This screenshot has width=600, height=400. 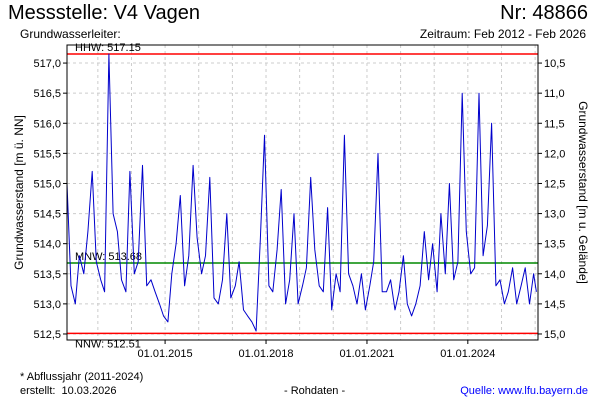 What do you see at coordinates (89, 391) in the screenshot?
I see `created-date: 10.03.2026` at bounding box center [89, 391].